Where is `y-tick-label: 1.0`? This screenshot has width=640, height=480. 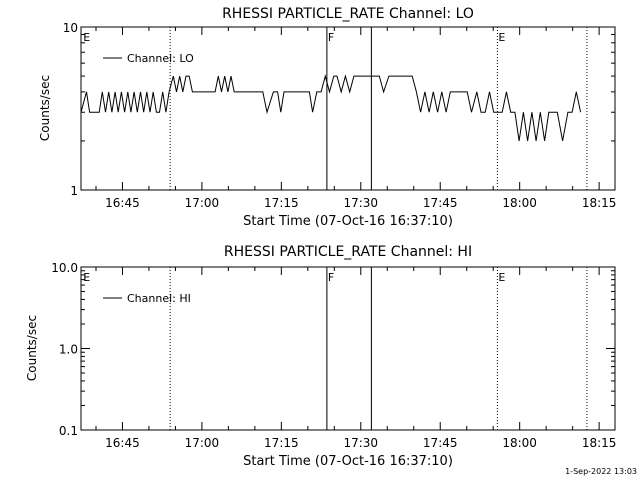
y-tick-label: 1.0 is located at coordinates (68, 350).